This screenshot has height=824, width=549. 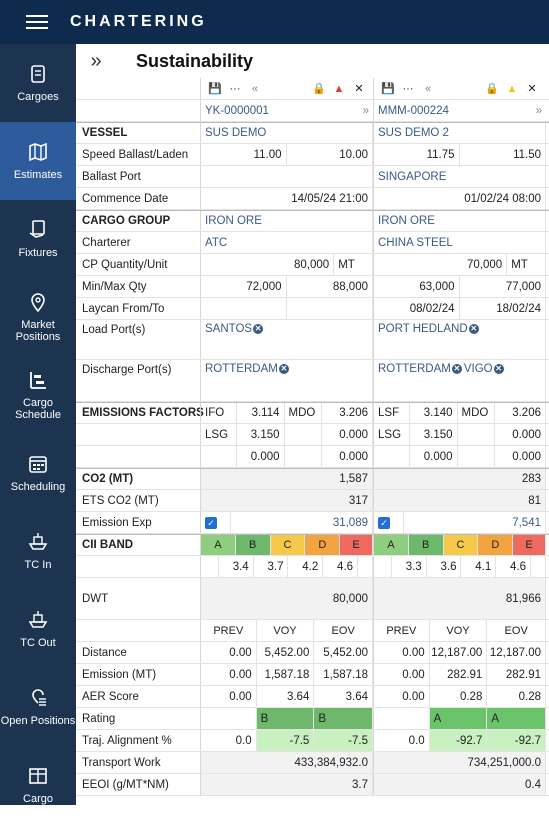 I want to click on port-tag: SANTOS ✕, so click(x=234, y=329).